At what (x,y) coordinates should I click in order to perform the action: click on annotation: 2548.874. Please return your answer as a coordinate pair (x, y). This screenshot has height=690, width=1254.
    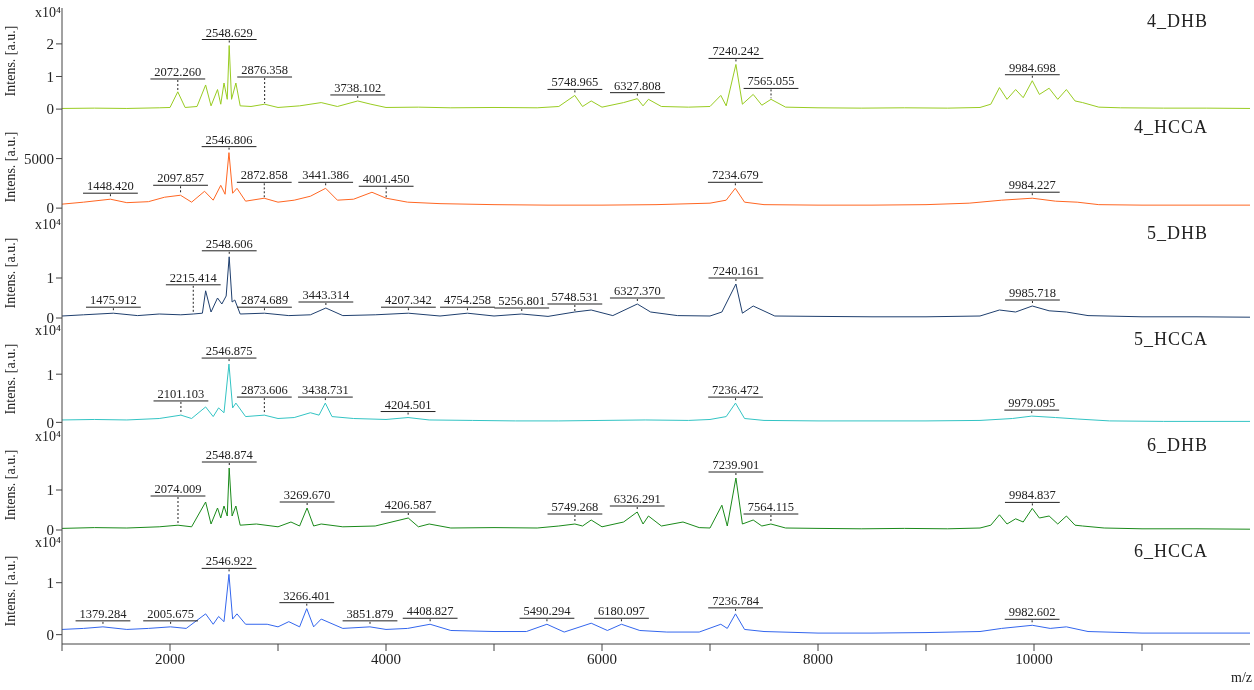
    Looking at the image, I should click on (229, 455).